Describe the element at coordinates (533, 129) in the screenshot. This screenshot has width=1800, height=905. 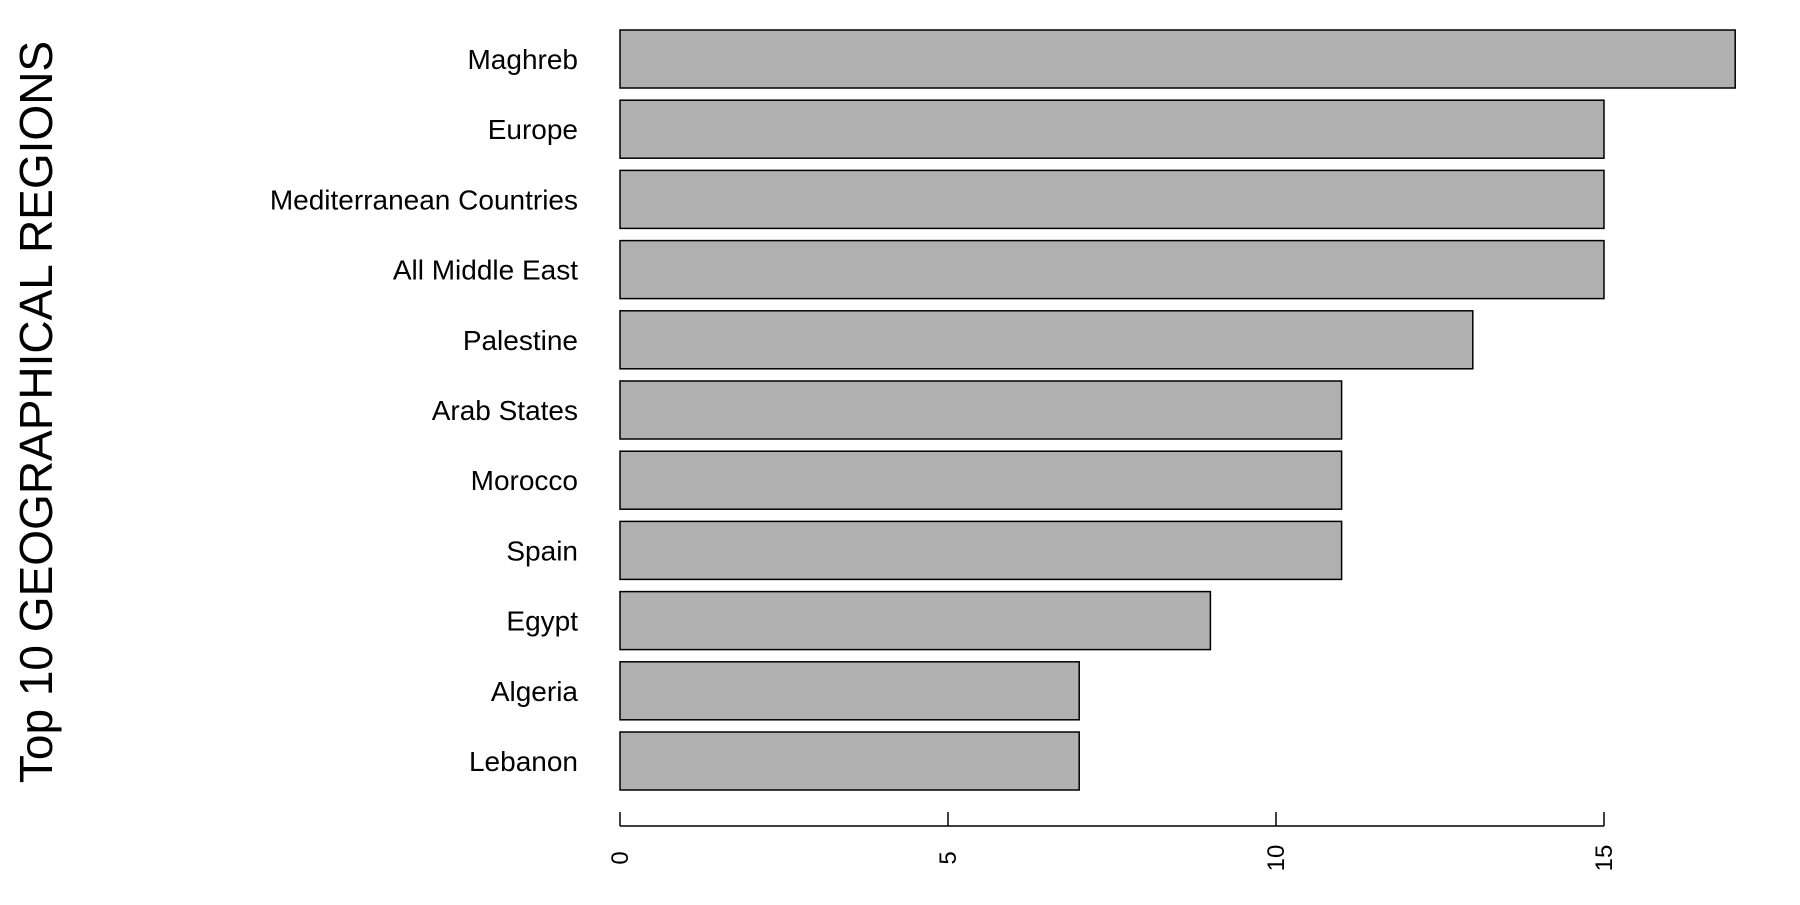
I see `category-label: Europe` at that location.